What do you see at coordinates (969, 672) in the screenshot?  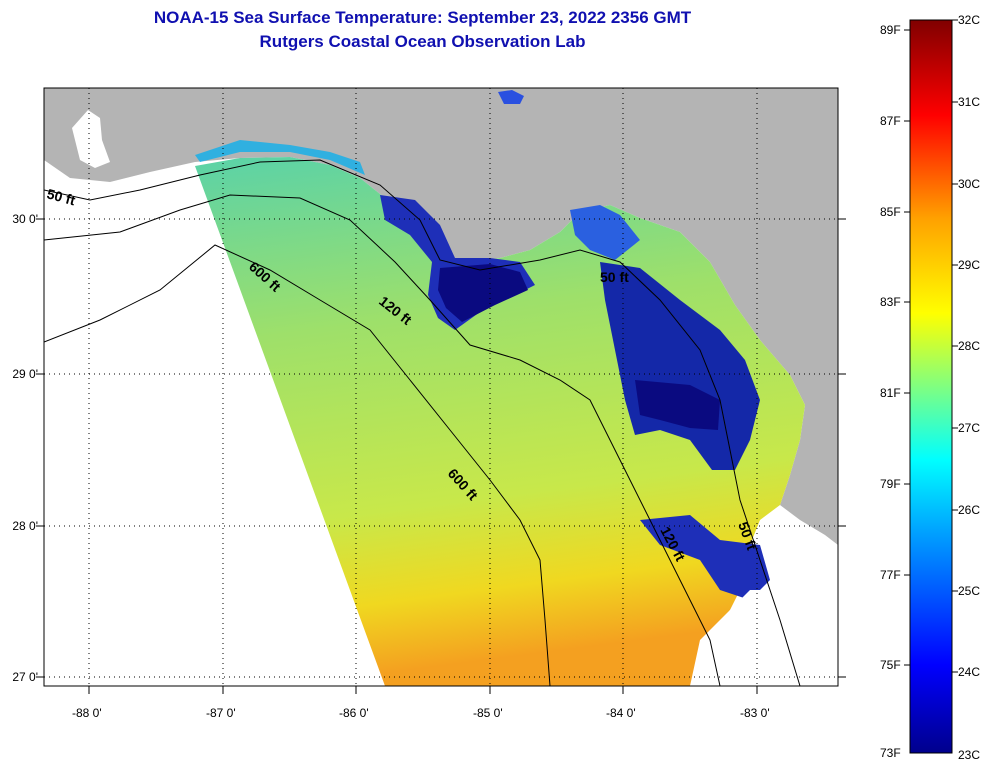 I see `colorbar-label-c: 24C` at bounding box center [969, 672].